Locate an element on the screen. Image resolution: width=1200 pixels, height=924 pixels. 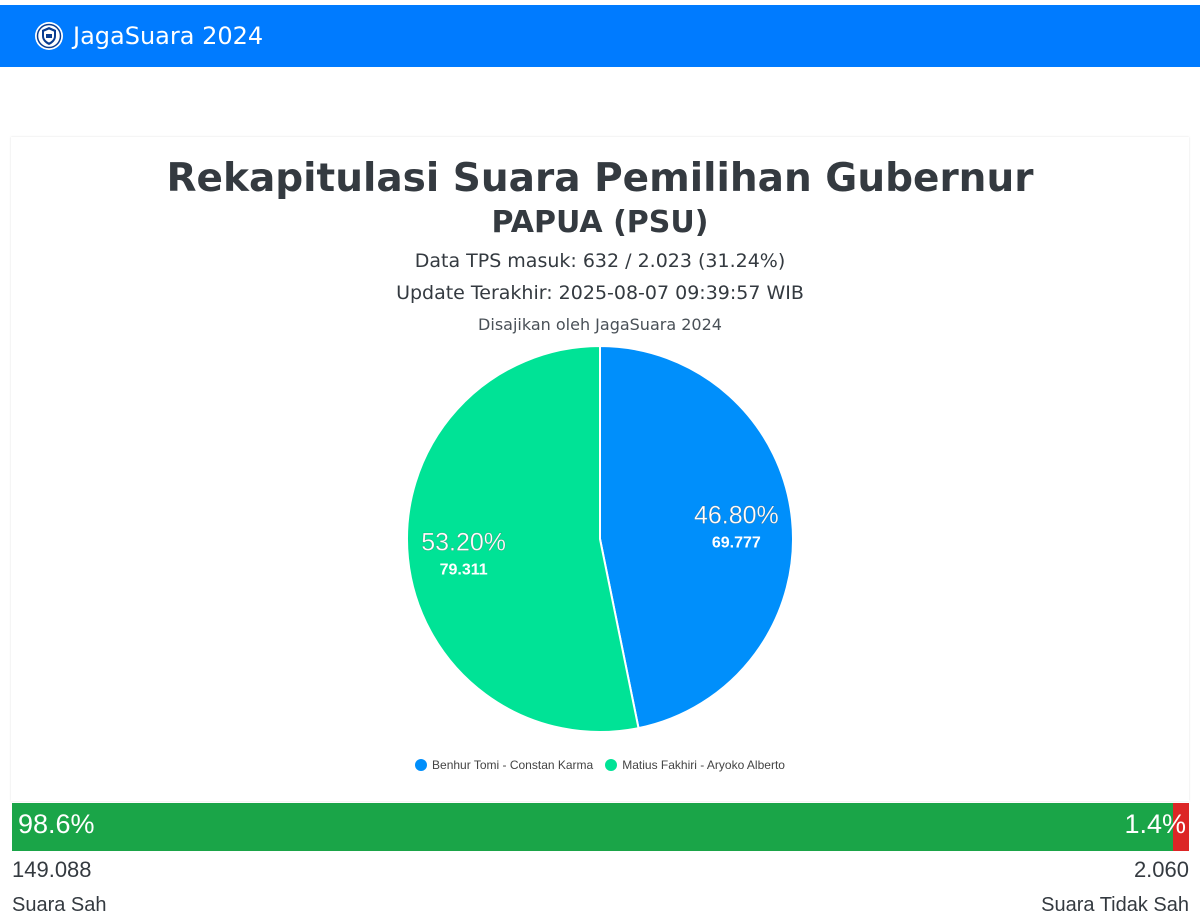
vote-validity-bar is located at coordinates (600, 827).